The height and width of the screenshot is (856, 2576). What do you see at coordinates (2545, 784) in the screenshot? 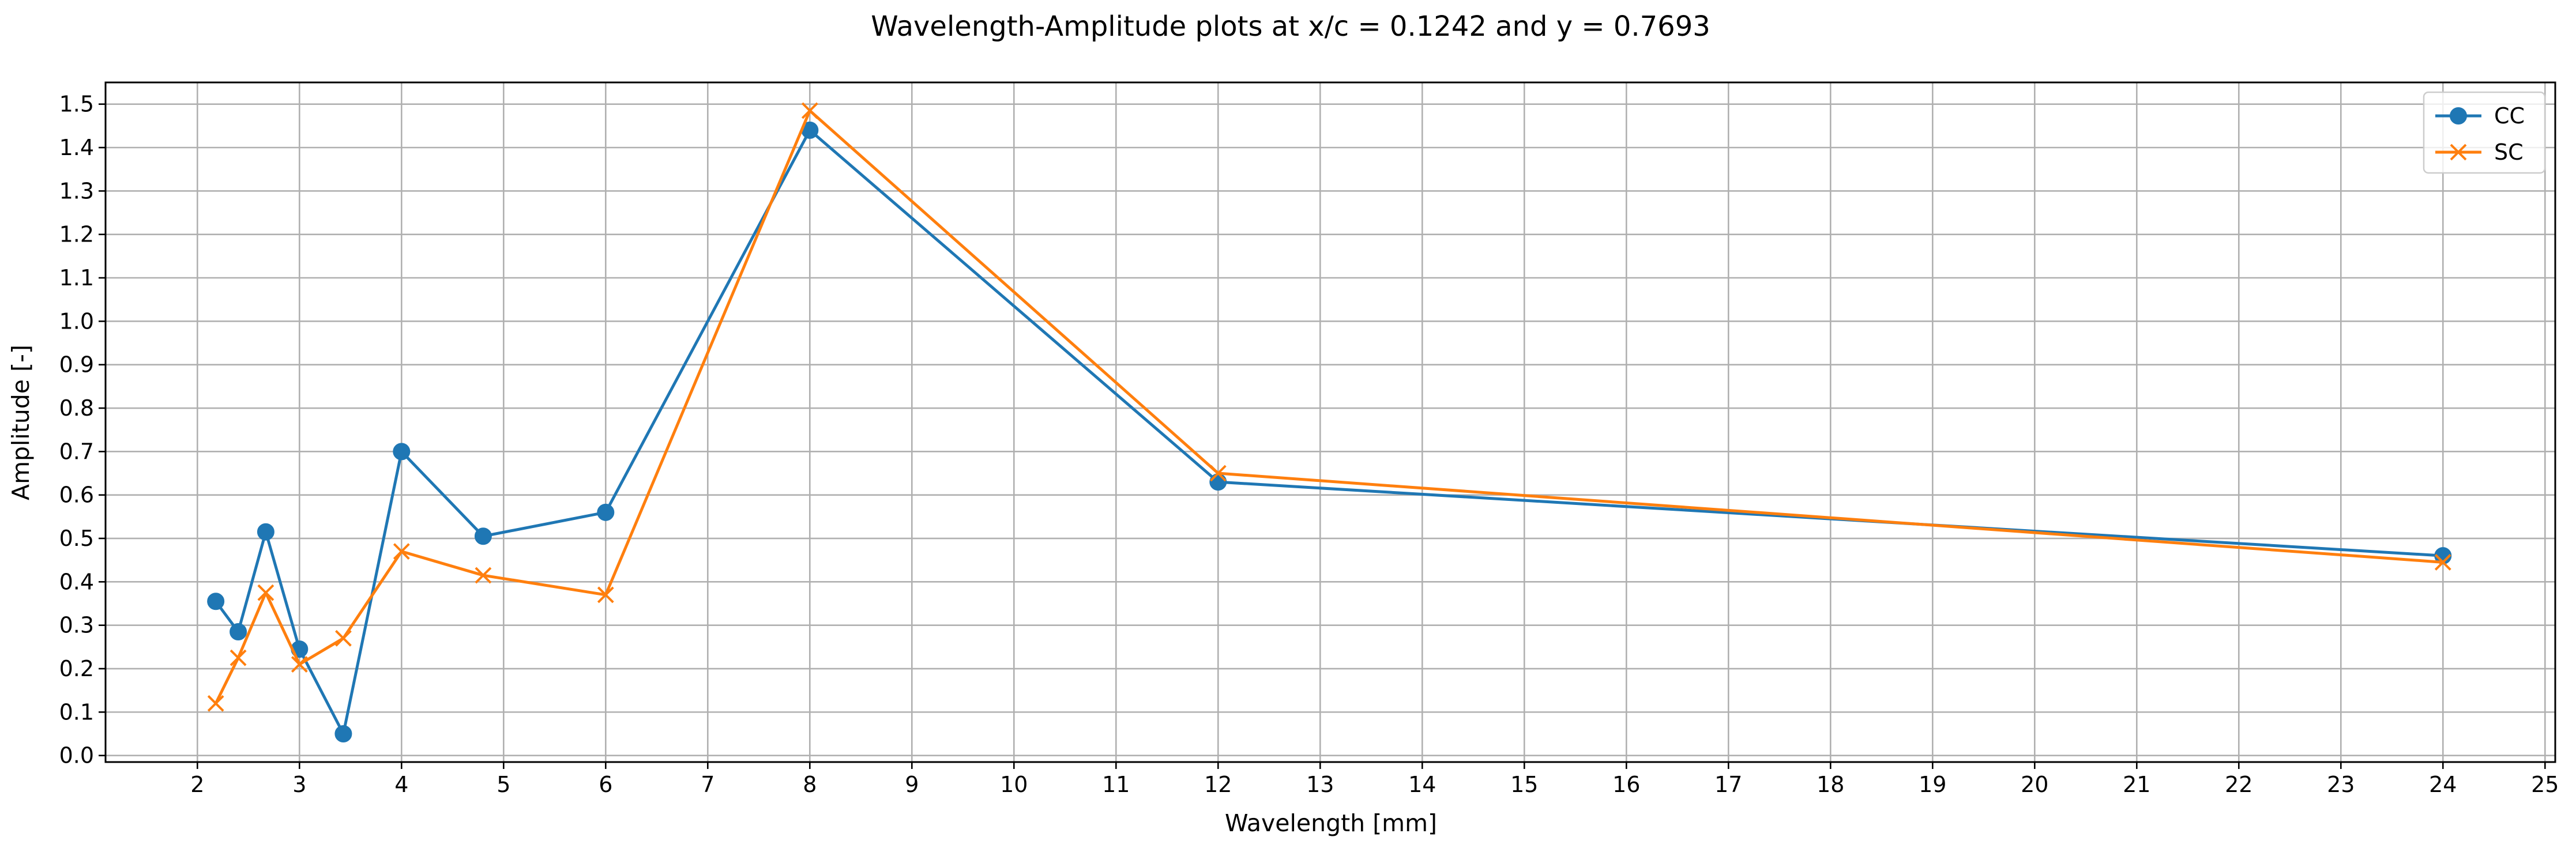
I see `x-tick-label: 25` at bounding box center [2545, 784].